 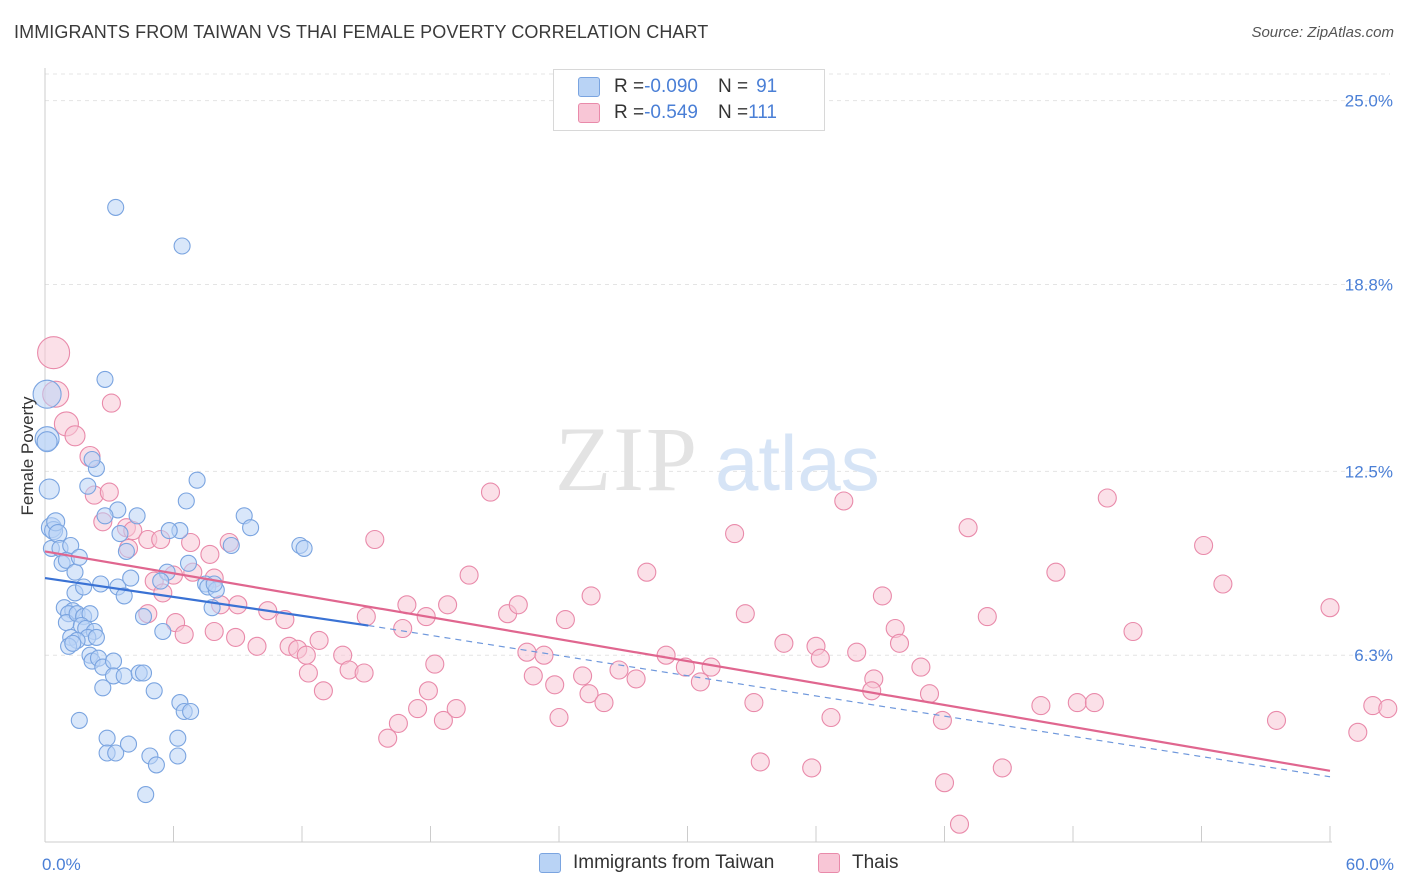 What do you see at coordinates (629, 86) in the screenshot?
I see `legend-r-label: R =` at bounding box center [629, 86].